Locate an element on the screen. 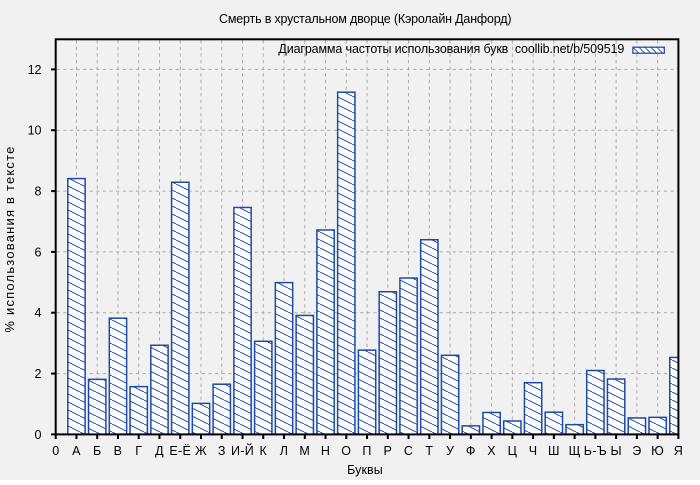  svg-text: М is located at coordinates (304, 451).